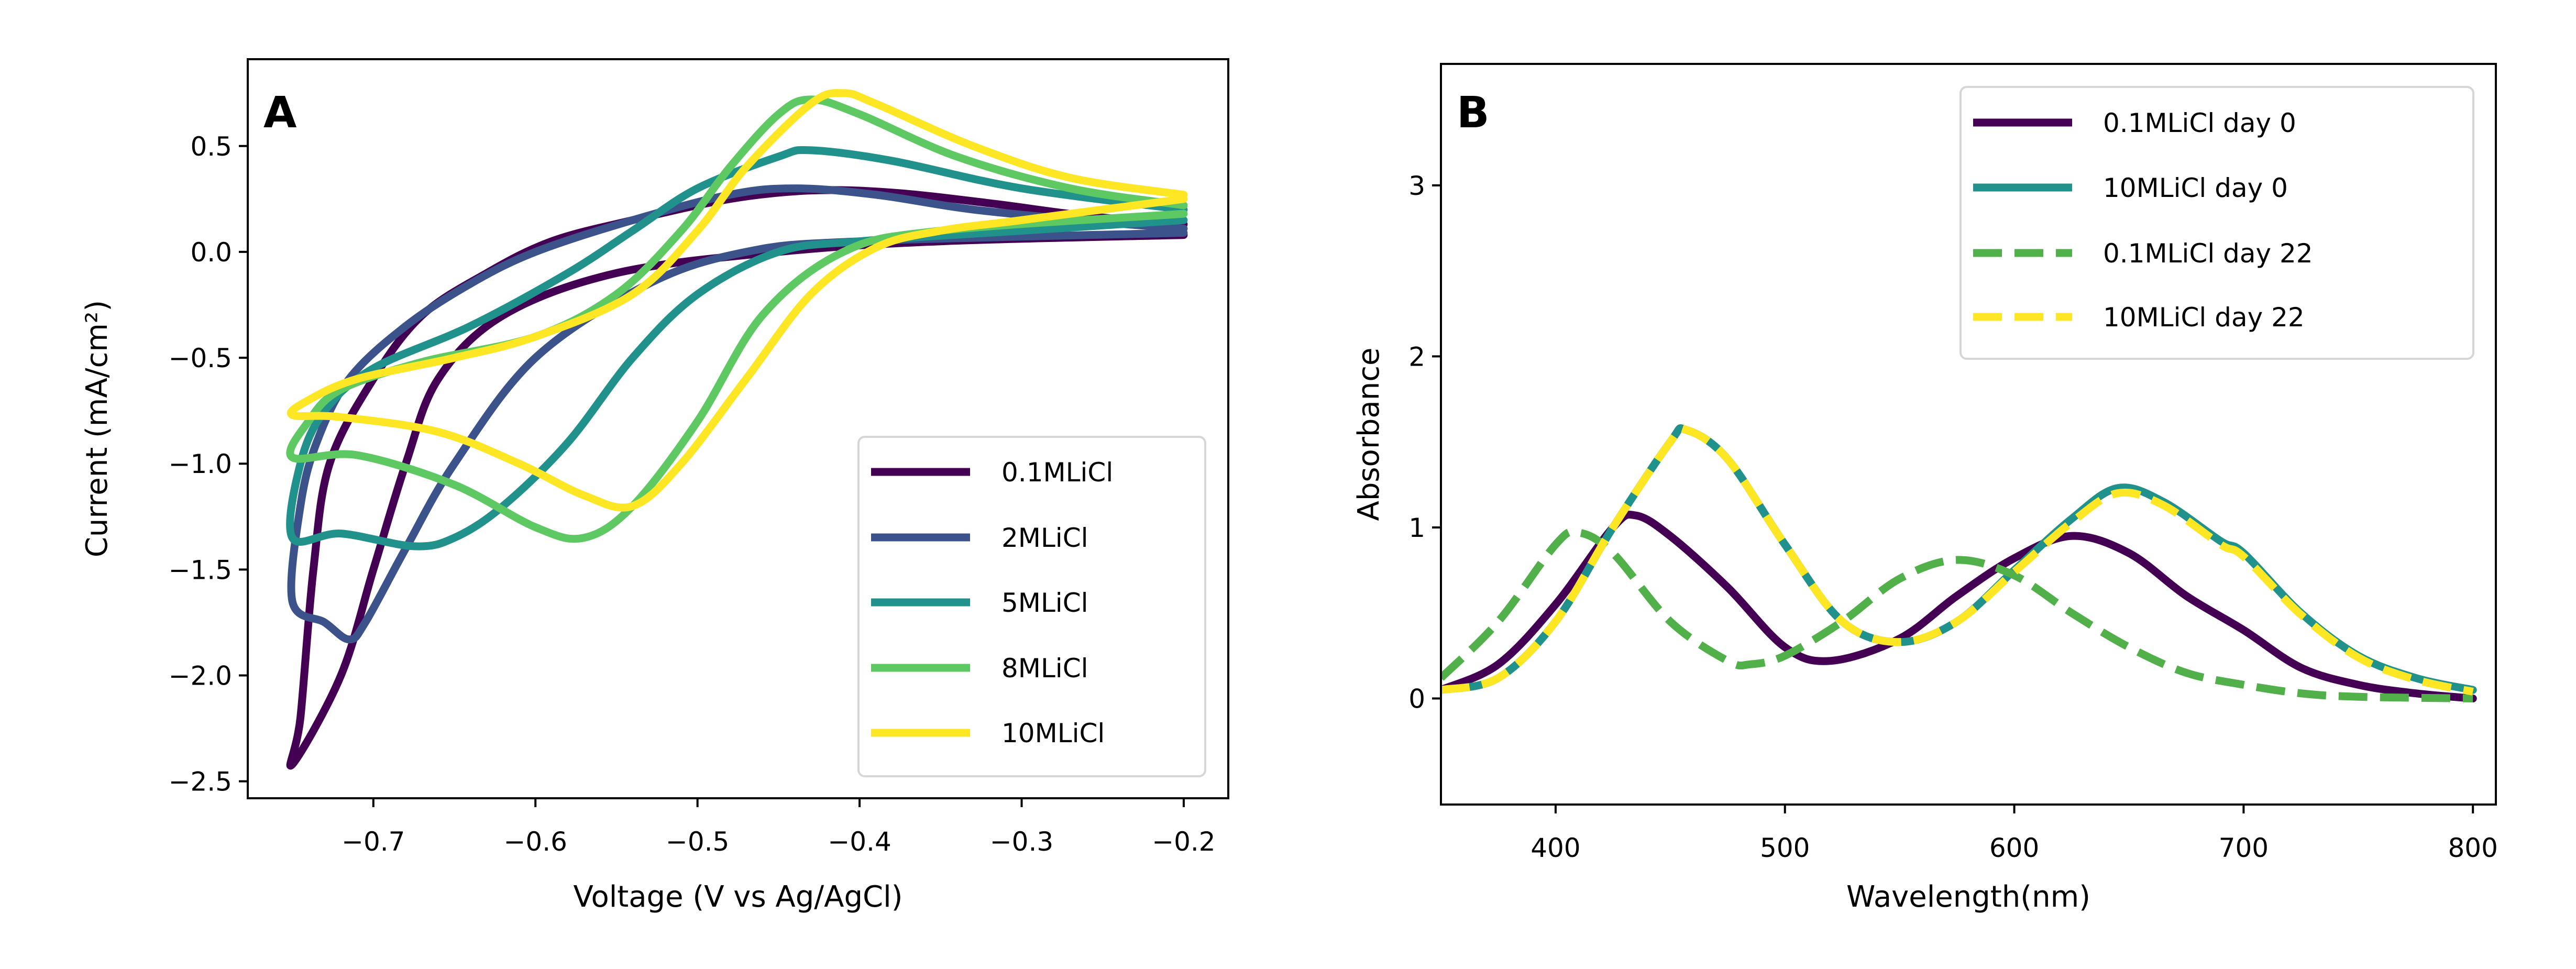 Image resolution: width=2576 pixels, height=969 pixels. Describe the element at coordinates (2204, 317) in the screenshot. I see `legend-label: 10MLiCl day 22` at that location.